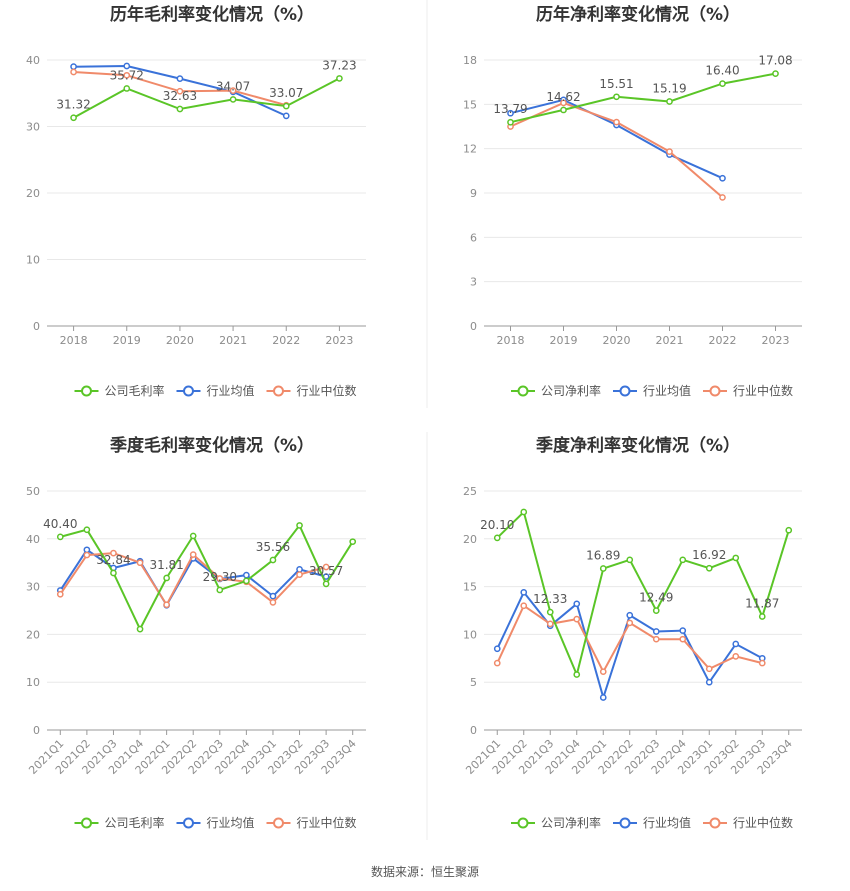 This screenshot has height=891, width=850. What do you see at coordinates (212, 445) in the screenshot?
I see `chart-title: 季度毛利率变化情况（%）` at bounding box center [212, 445].